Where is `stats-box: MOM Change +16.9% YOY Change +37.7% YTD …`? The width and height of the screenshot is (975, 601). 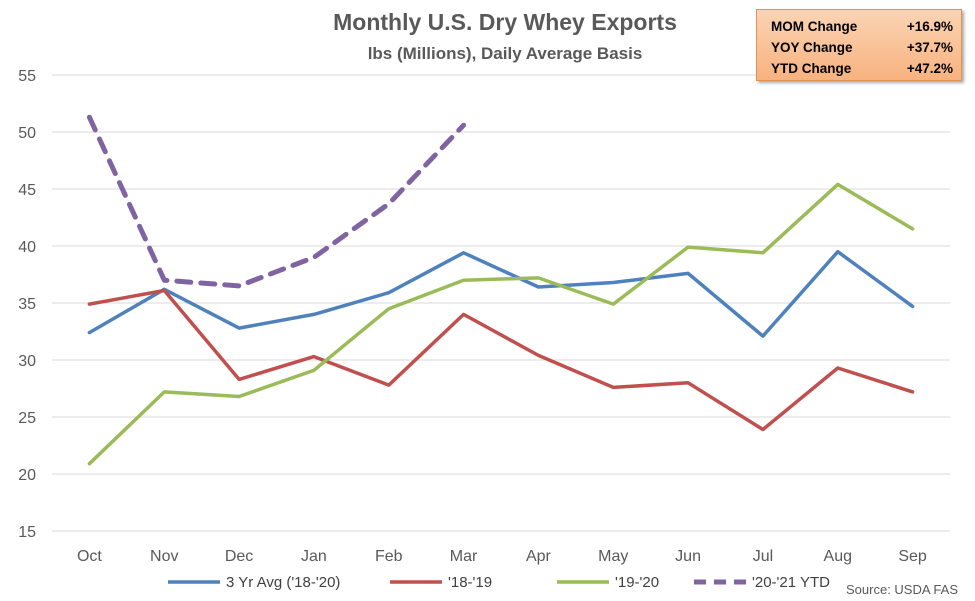
stats-box: MOM Change +16.9% YOY Change +37.7% YTD … is located at coordinates (859, 45).